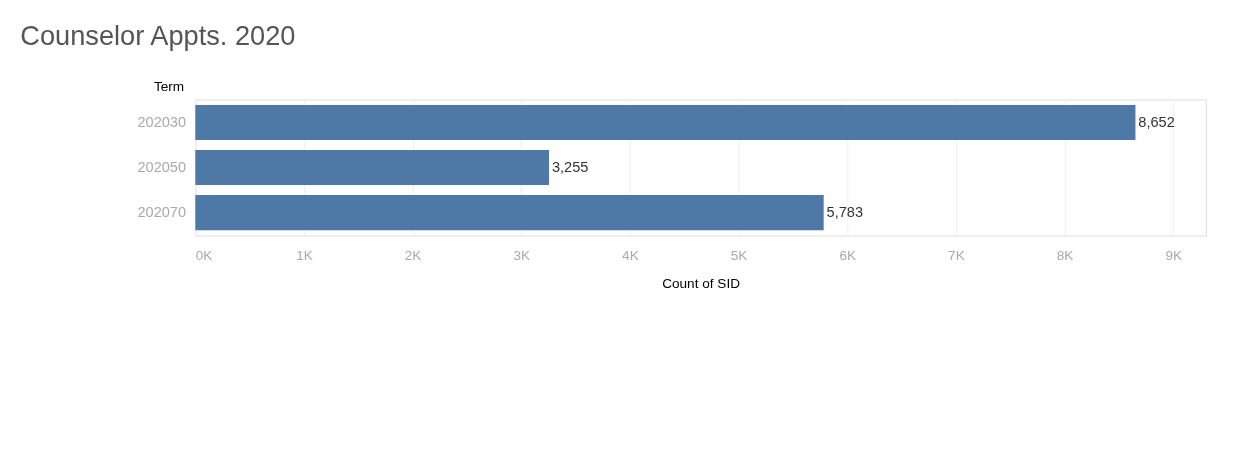  I want to click on data-label: 5,783, so click(845, 212).